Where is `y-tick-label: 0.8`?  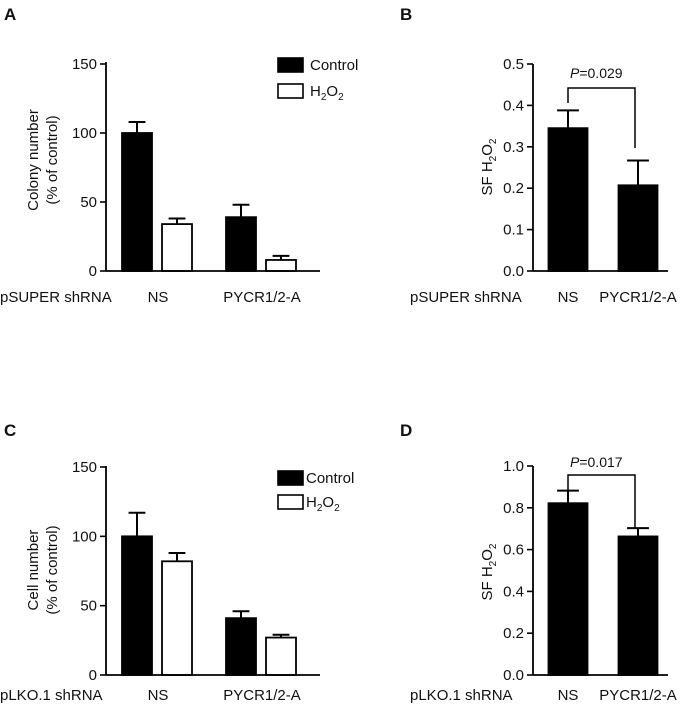 y-tick-label: 0.8 is located at coordinates (513, 508).